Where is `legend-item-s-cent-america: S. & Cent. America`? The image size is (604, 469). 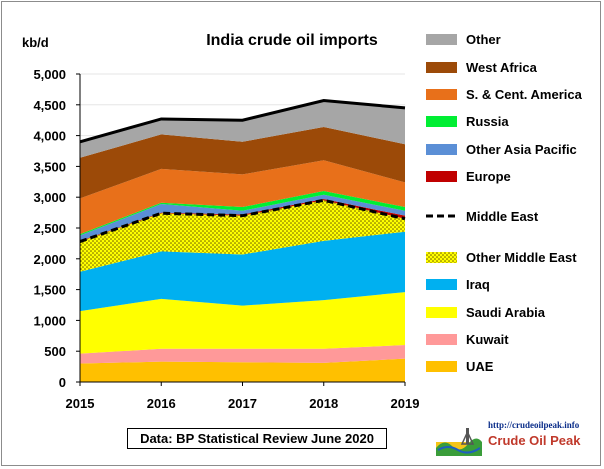 legend-item-s-cent-america: S. & Cent. America is located at coordinates (504, 94).